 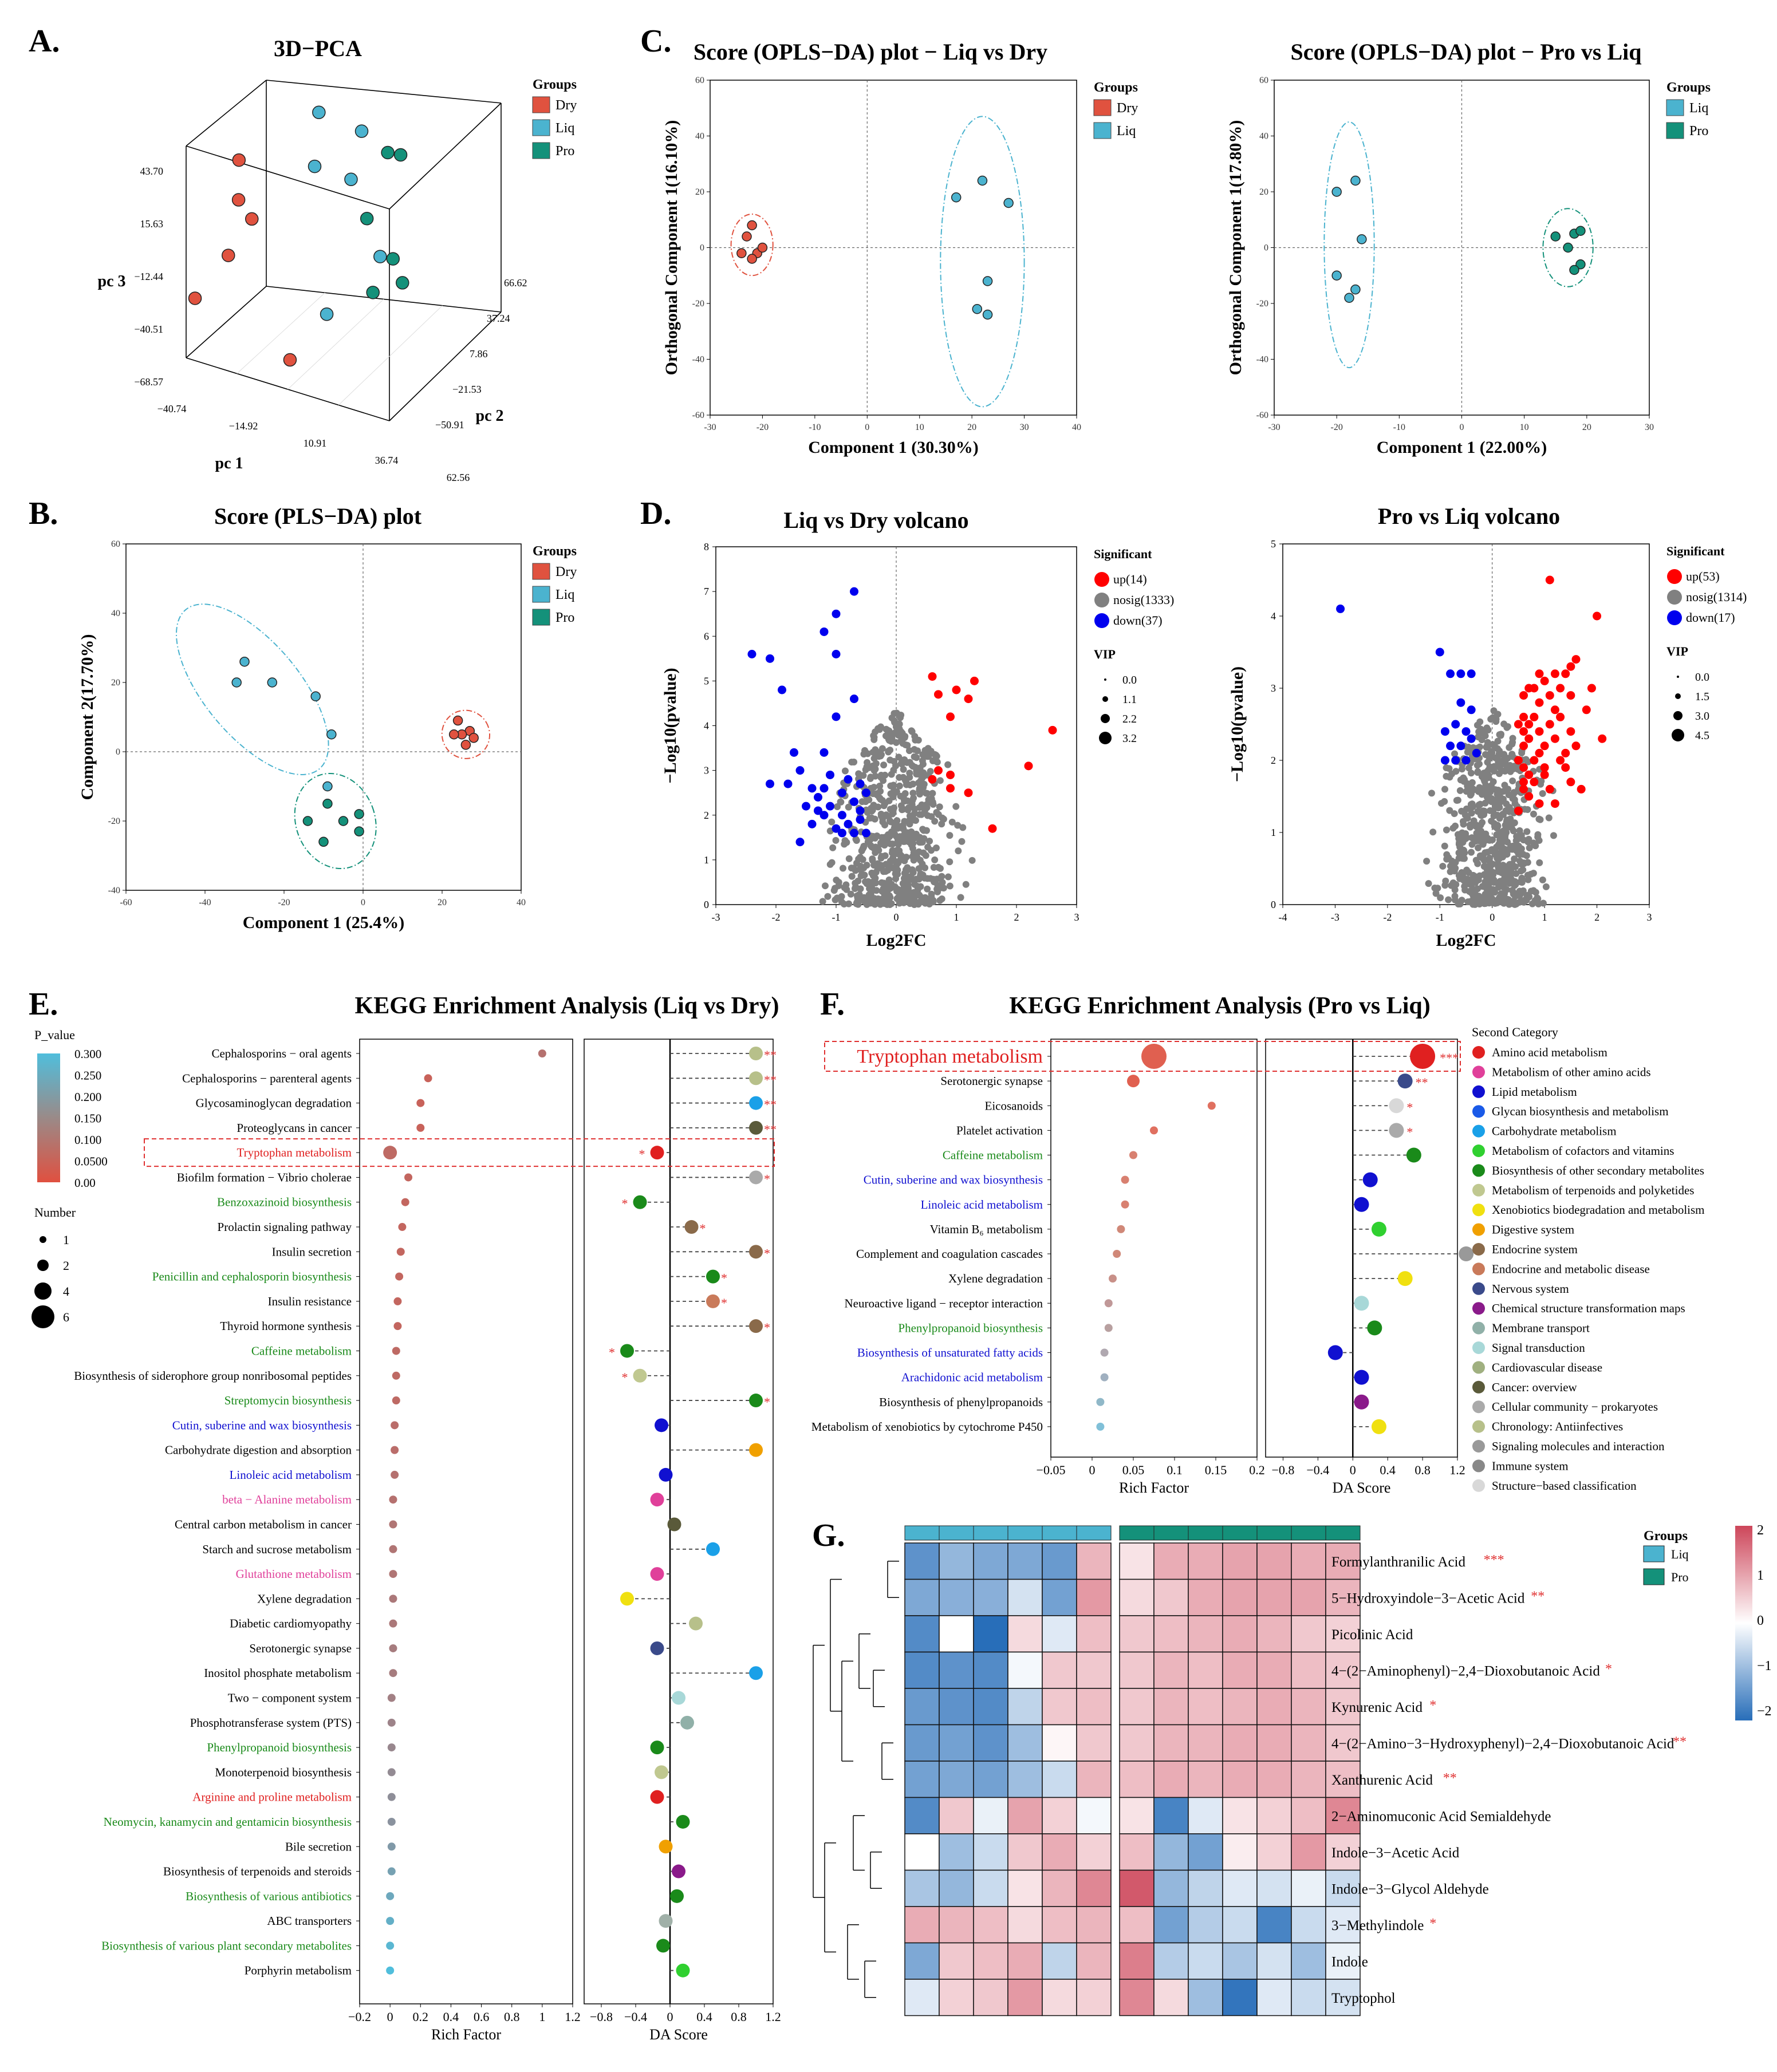 I want to click on heatmap-row-label: 2−Aminomuconic Acid Semialdehyde, so click(x=1441, y=1817).